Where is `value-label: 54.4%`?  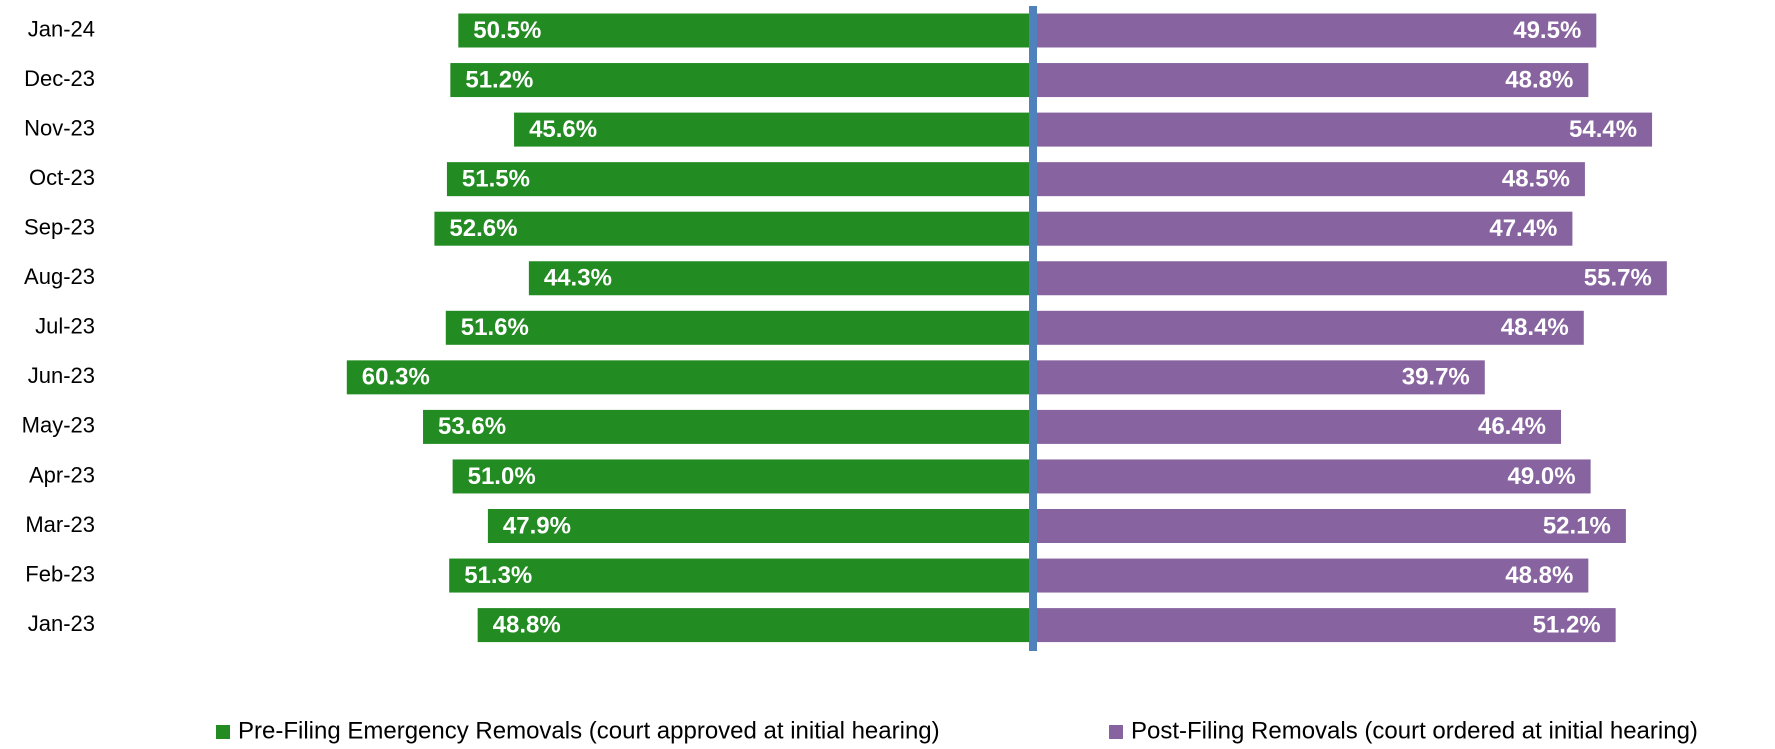
value-label: 54.4% is located at coordinates (1603, 129).